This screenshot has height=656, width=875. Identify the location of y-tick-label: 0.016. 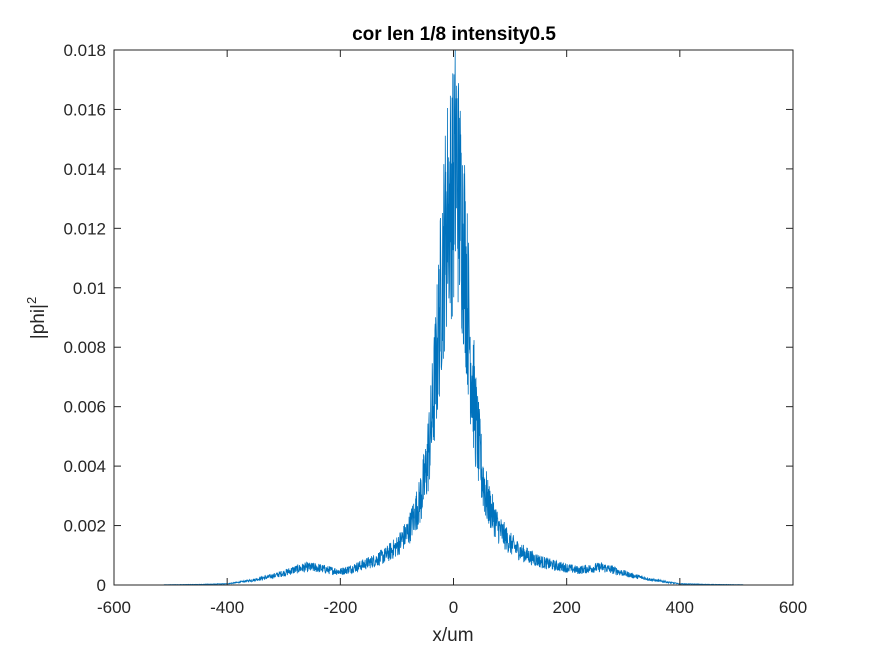
(84, 109).